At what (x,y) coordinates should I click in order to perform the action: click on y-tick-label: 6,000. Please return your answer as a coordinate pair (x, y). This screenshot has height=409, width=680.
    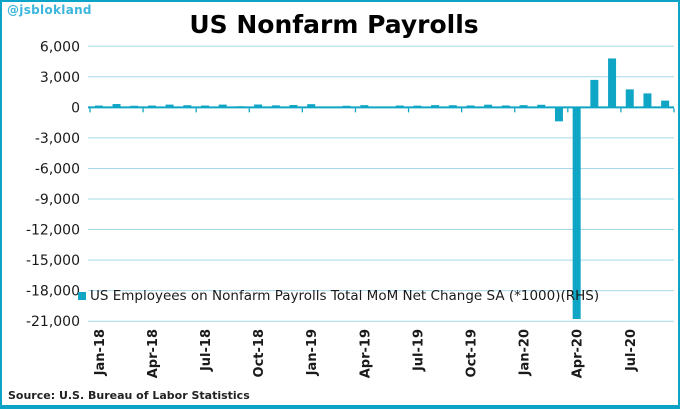
    Looking at the image, I should click on (60, 47).